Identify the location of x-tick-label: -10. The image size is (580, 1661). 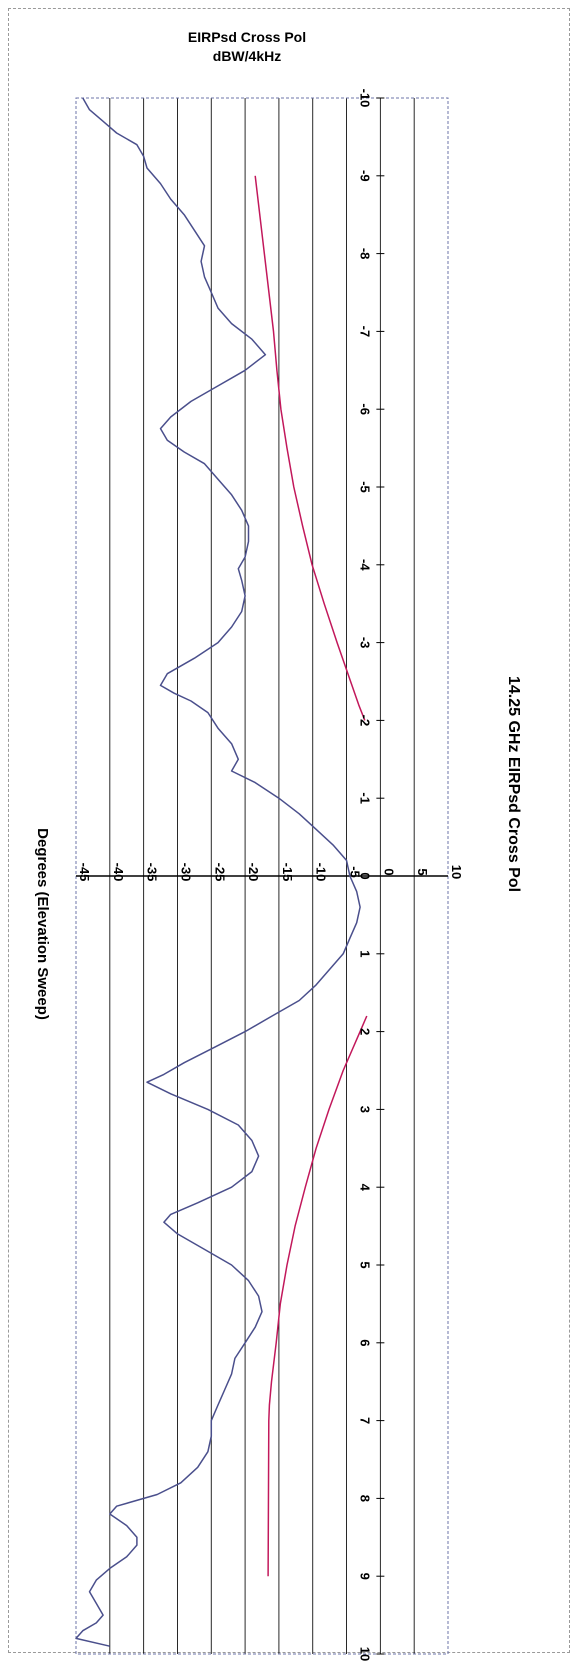
(364, 98).